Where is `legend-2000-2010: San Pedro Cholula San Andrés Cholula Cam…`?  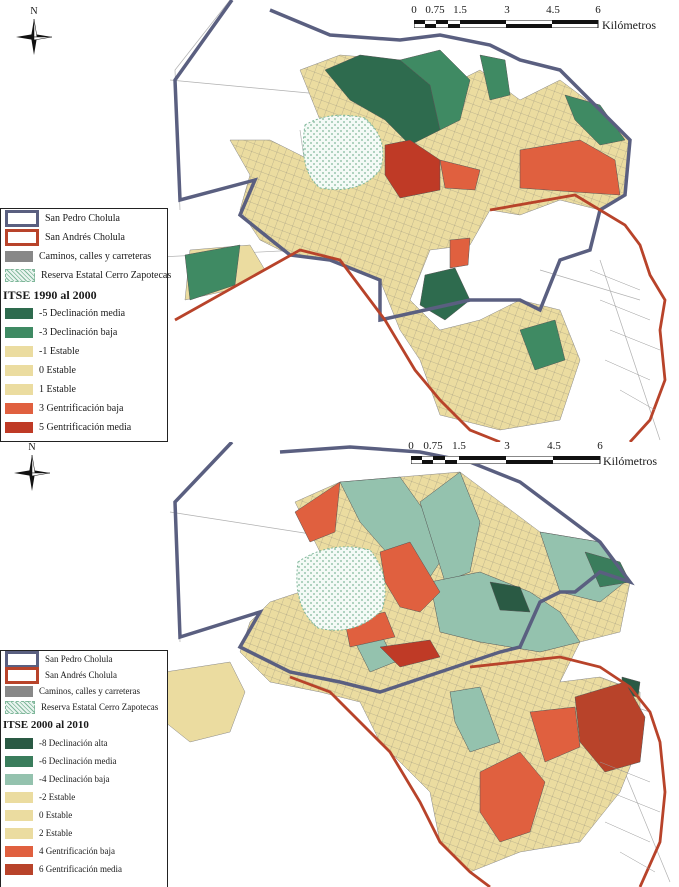
legend-2000-2010: San Pedro Cholula San Andrés Cholula Cam… is located at coordinates (84, 768).